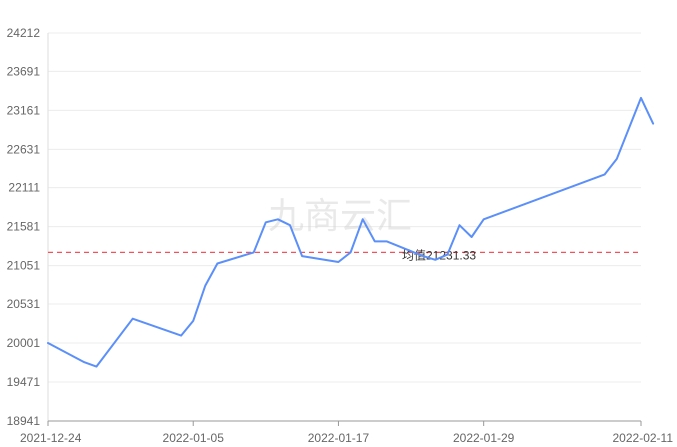 This screenshot has width=677, height=447. I want to click on x-tick-label: 2022-01-29, so click(484, 438).